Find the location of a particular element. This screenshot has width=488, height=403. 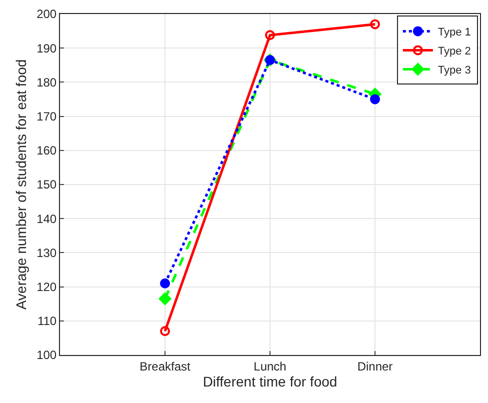

legend-label: Type 1 is located at coordinates (454, 32).